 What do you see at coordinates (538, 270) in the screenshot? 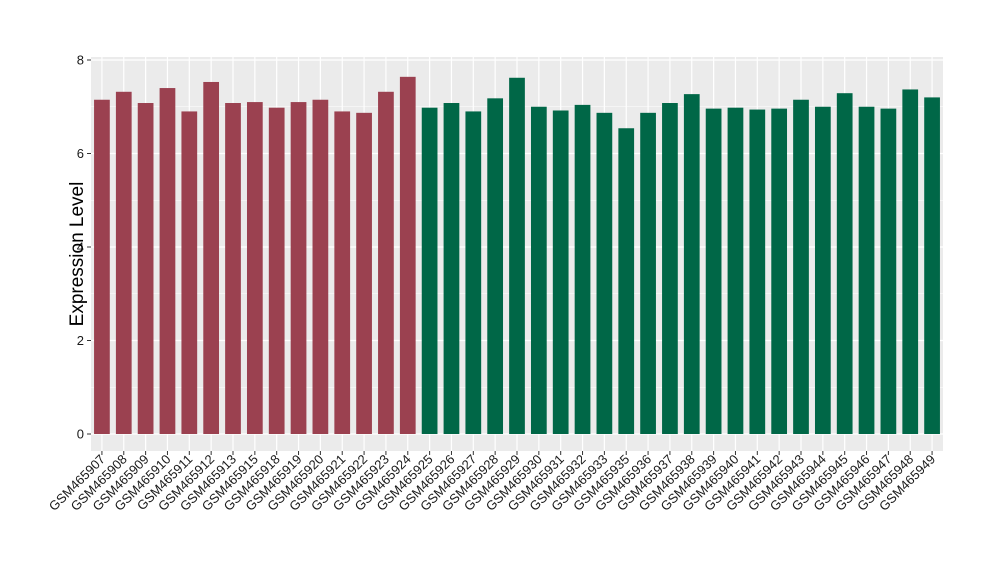
I see `bar-GSM465930` at bounding box center [538, 270].